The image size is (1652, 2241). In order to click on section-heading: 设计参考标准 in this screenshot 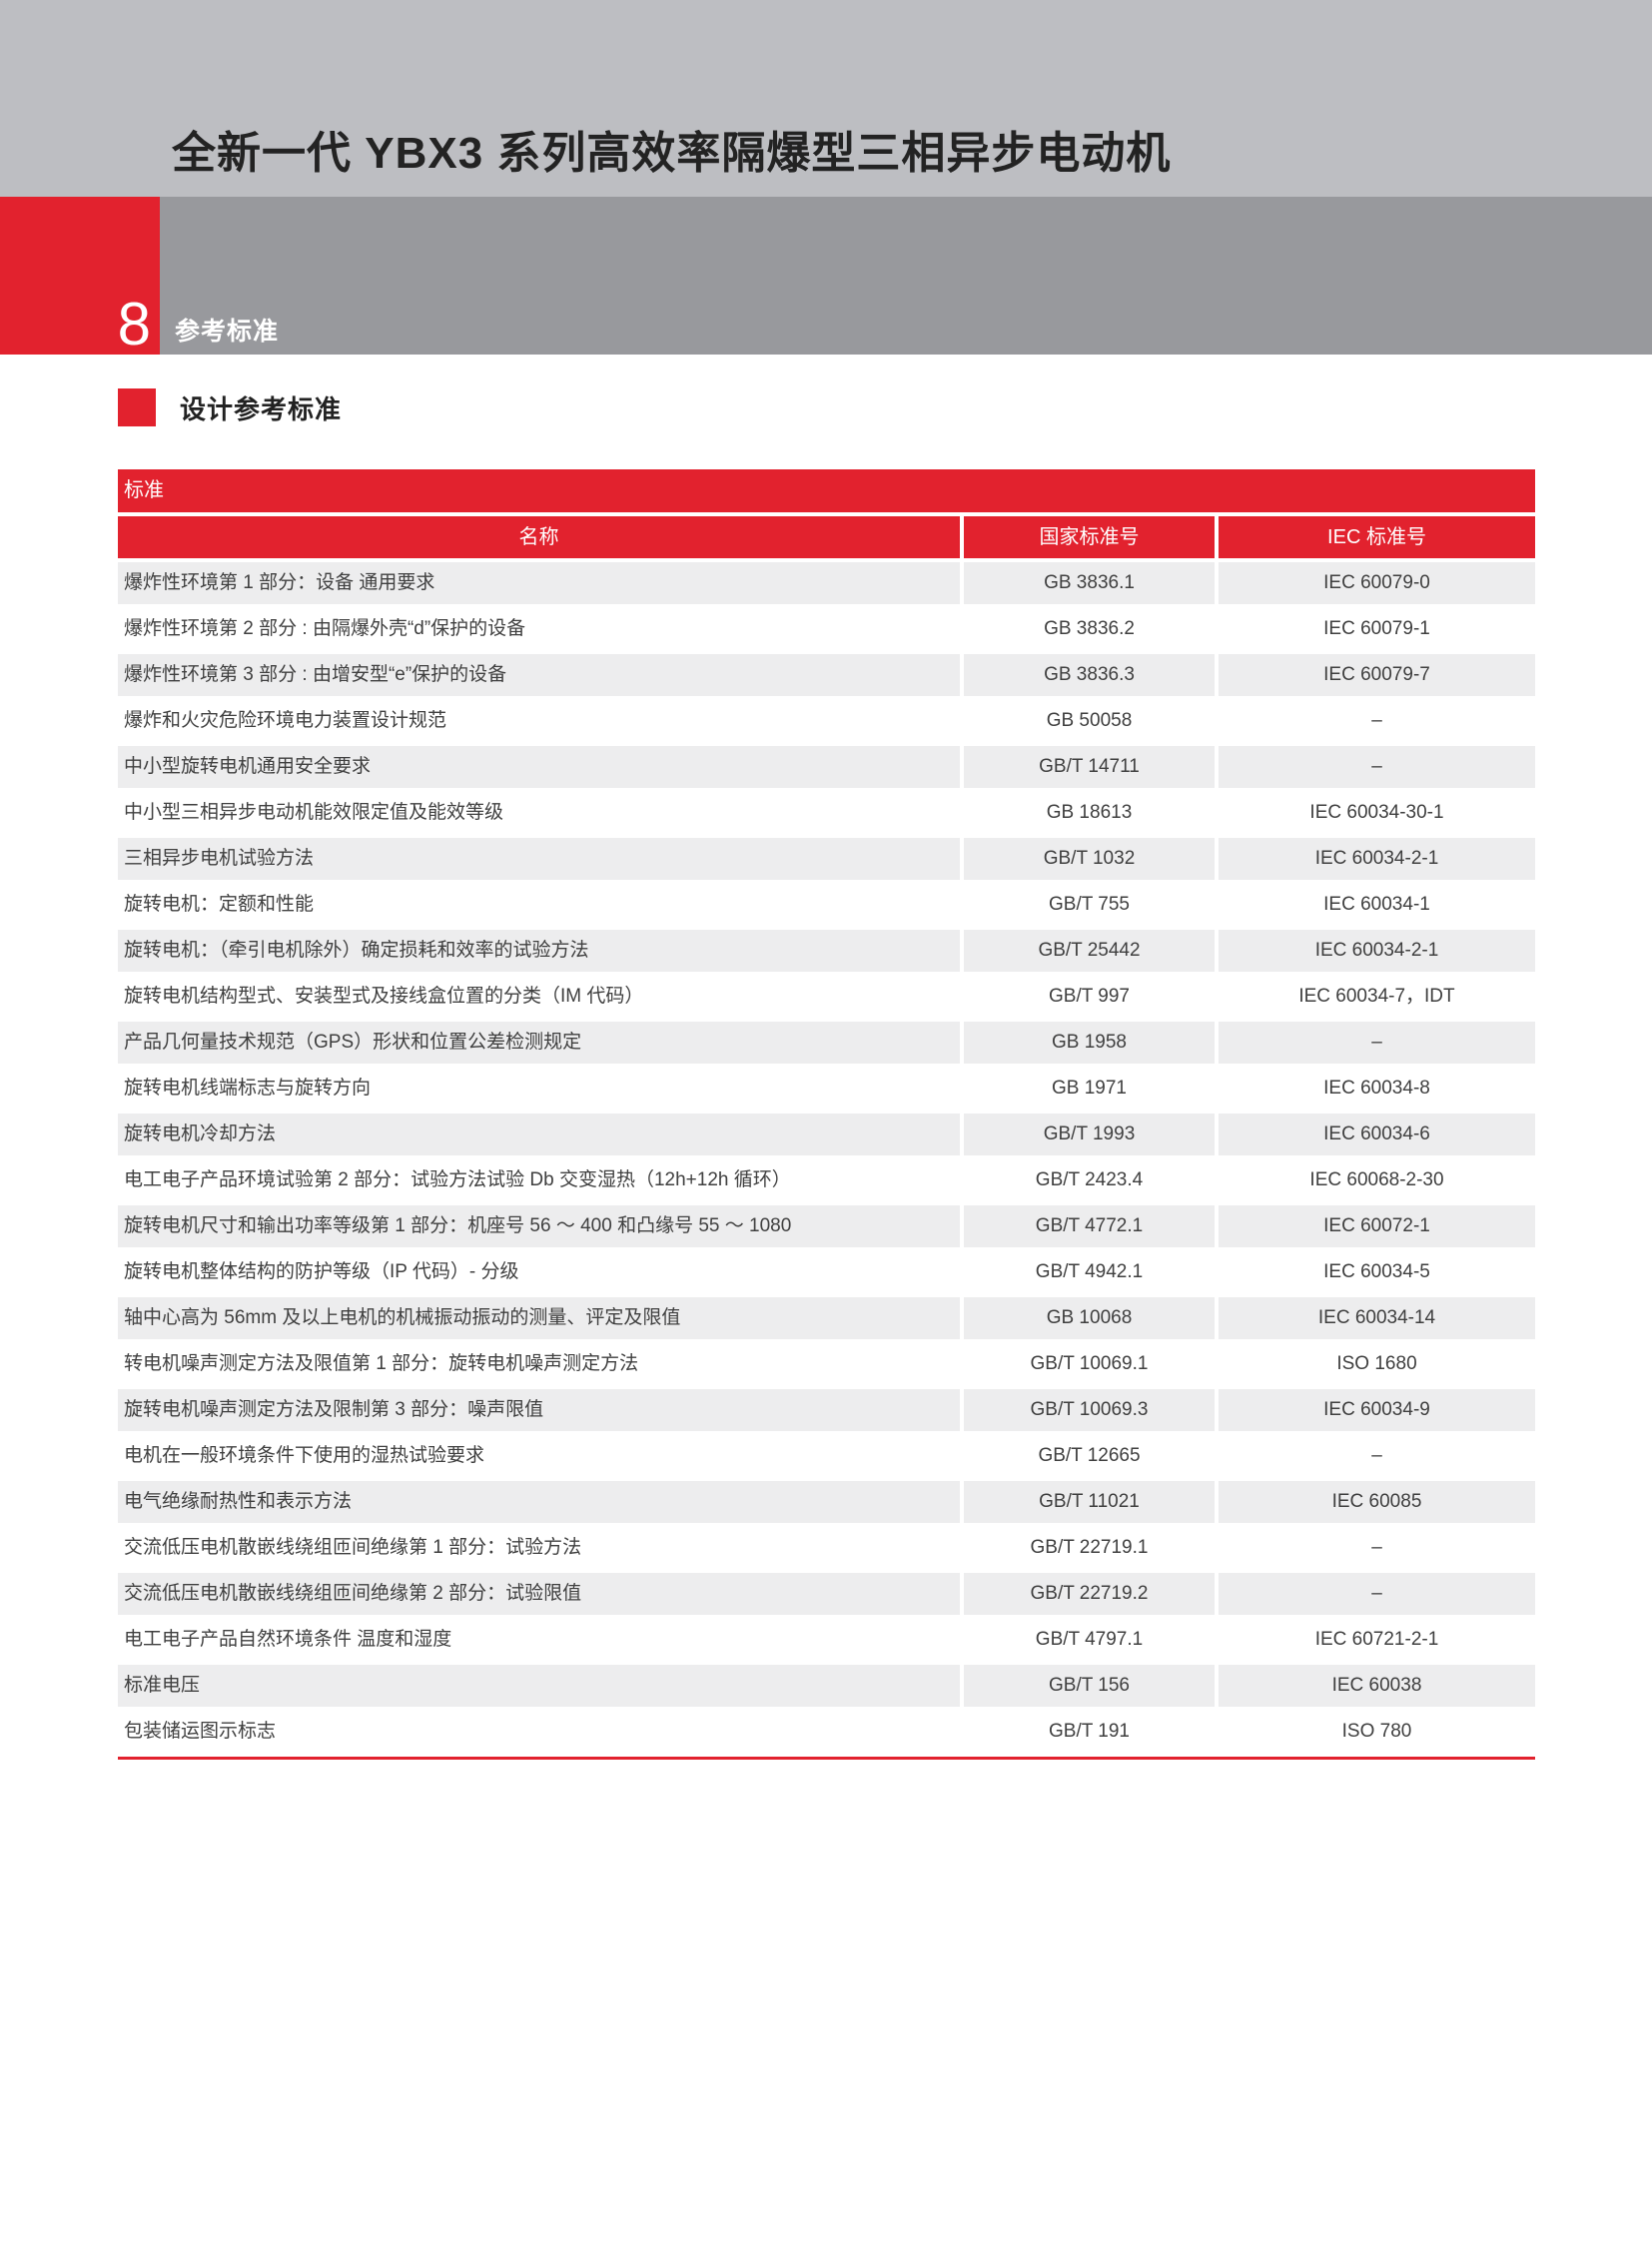, I will do `click(230, 407)`.